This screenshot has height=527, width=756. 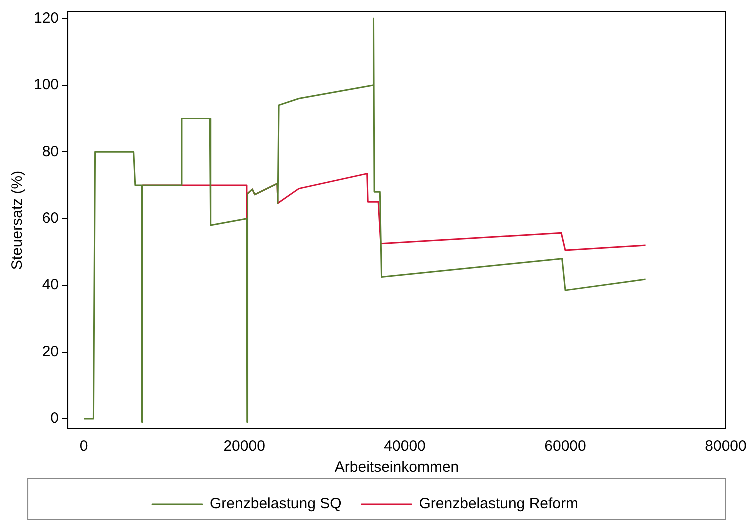 I want to click on x-tick-label: 20000, so click(x=245, y=447).